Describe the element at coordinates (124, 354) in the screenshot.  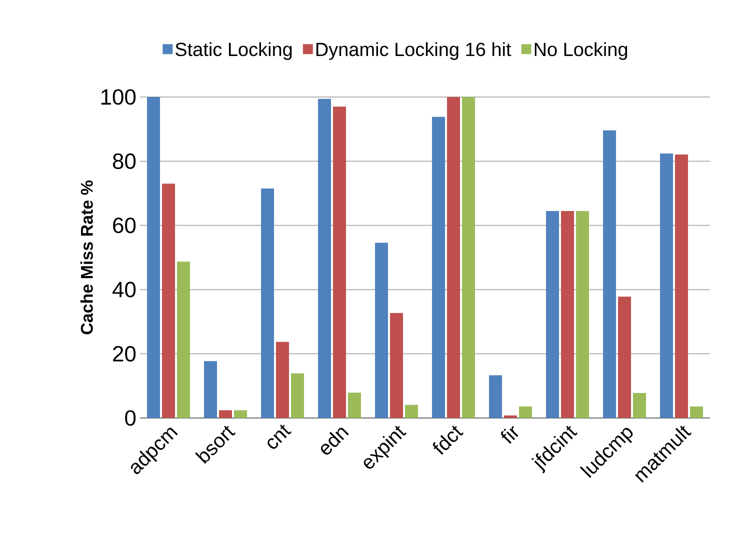
I see `y-tick-label: 20` at that location.